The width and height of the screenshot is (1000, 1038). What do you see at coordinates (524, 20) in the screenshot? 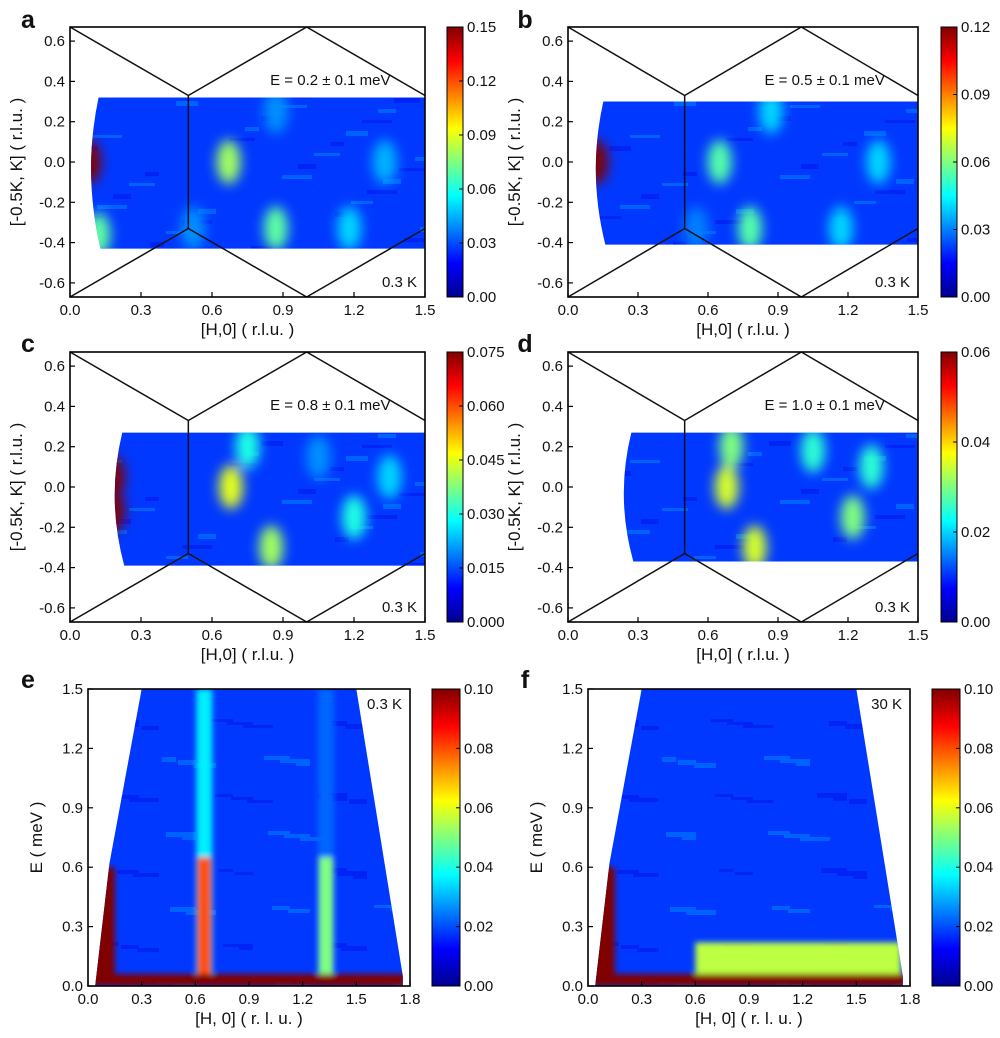
I see `panel-letter: b` at bounding box center [524, 20].